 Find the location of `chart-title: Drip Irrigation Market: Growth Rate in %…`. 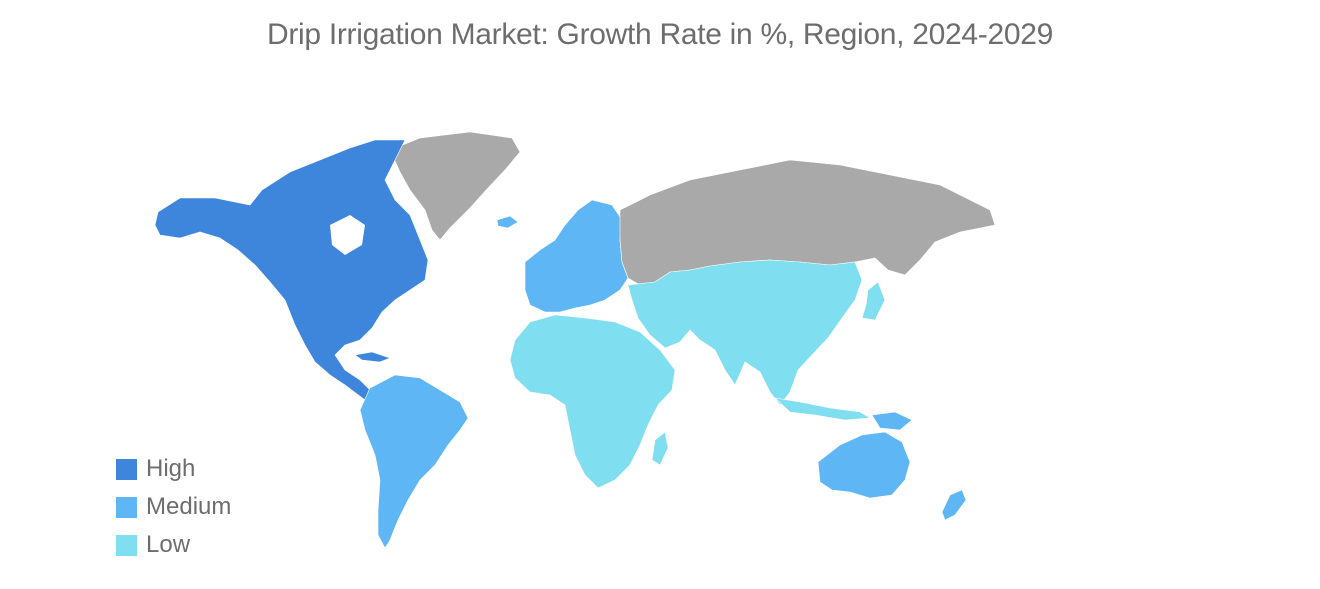

chart-title: Drip Irrigation Market: Growth Rate in %… is located at coordinates (660, 34).